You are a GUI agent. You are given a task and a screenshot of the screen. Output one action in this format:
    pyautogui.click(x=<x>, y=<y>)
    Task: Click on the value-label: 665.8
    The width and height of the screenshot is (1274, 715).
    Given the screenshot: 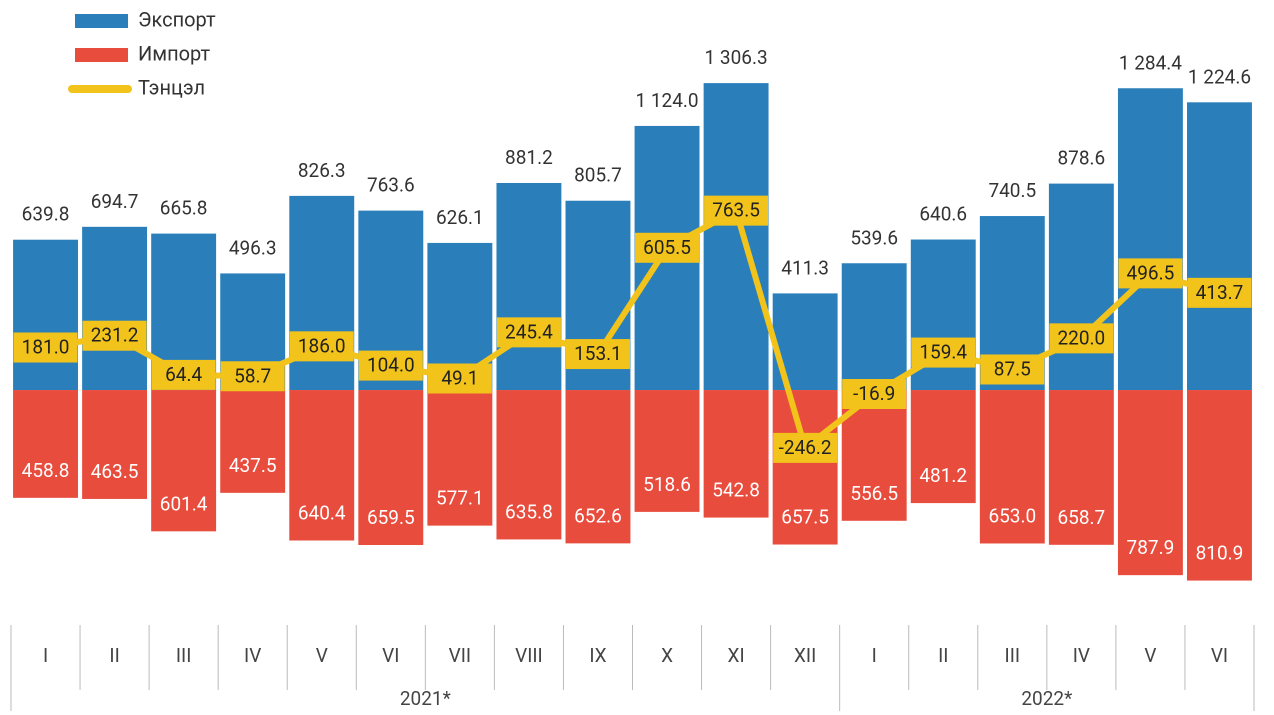 What is the action you would take?
    pyautogui.click(x=184, y=208)
    